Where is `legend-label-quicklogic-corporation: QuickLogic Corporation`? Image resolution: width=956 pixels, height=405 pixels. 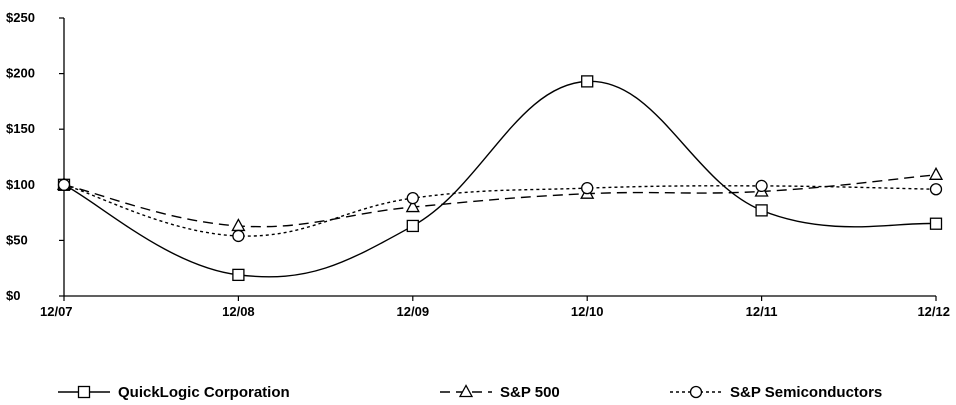 legend-label-quicklogic-corporation: QuickLogic Corporation is located at coordinates (204, 392).